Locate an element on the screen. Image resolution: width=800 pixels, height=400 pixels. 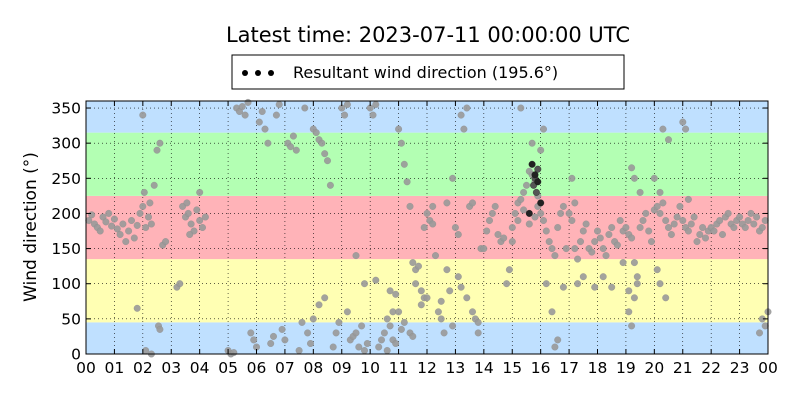
x-tick-label: 18 is located at coordinates (598, 368).